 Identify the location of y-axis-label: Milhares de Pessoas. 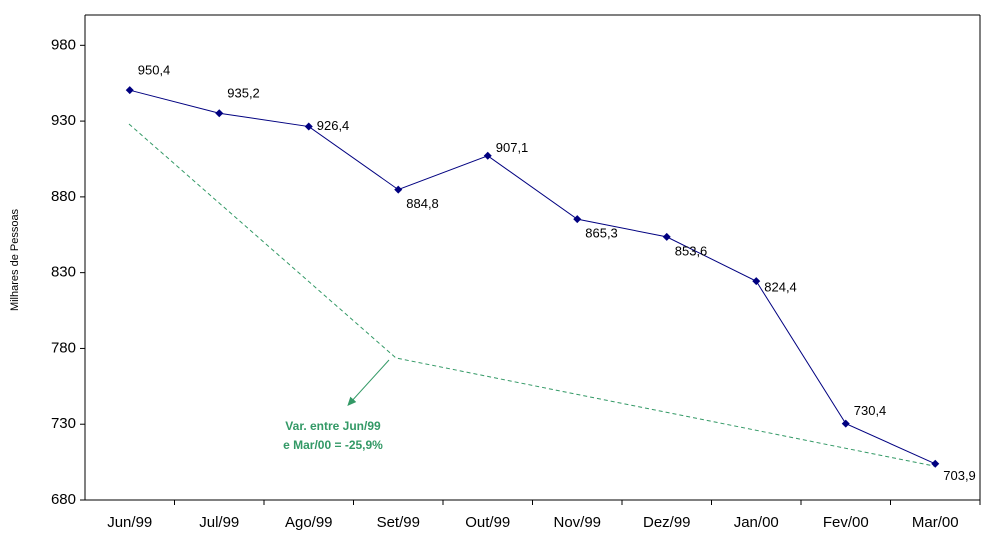
(15, 259).